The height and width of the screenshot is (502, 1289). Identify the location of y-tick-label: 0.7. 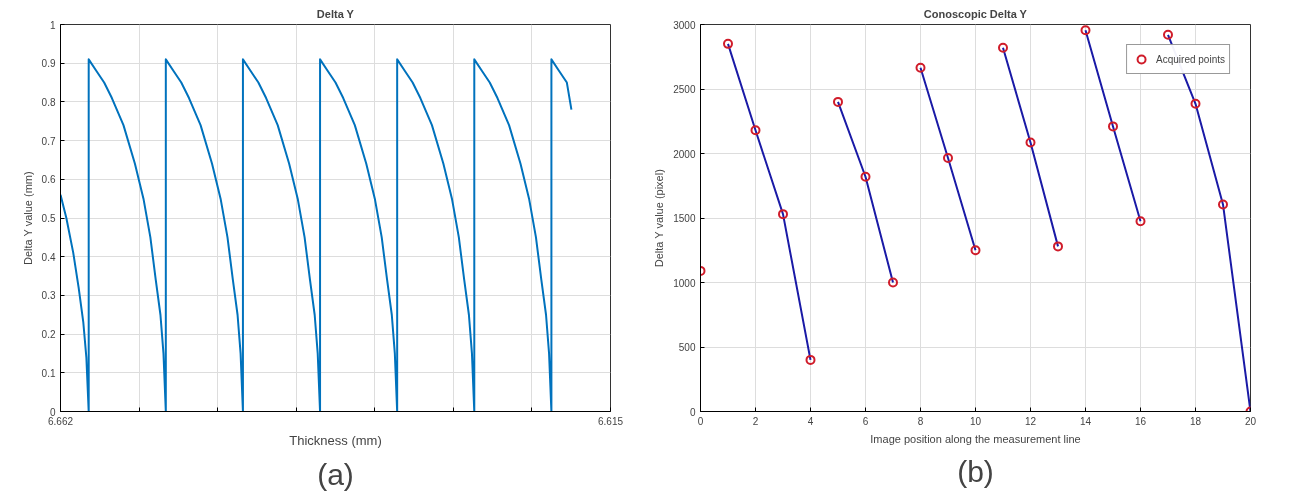
(48, 141).